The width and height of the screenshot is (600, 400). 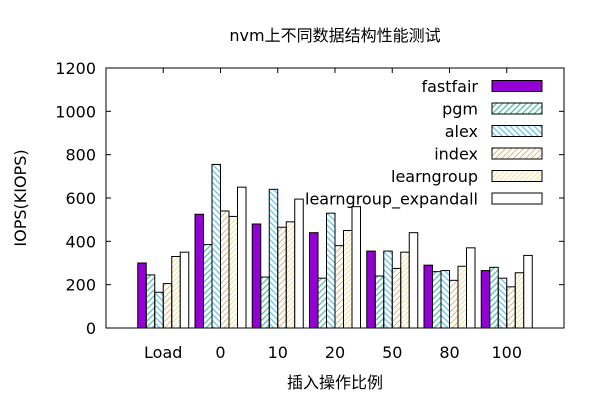 What do you see at coordinates (517, 86) in the screenshot?
I see `legend-swatch-fastfair` at bounding box center [517, 86].